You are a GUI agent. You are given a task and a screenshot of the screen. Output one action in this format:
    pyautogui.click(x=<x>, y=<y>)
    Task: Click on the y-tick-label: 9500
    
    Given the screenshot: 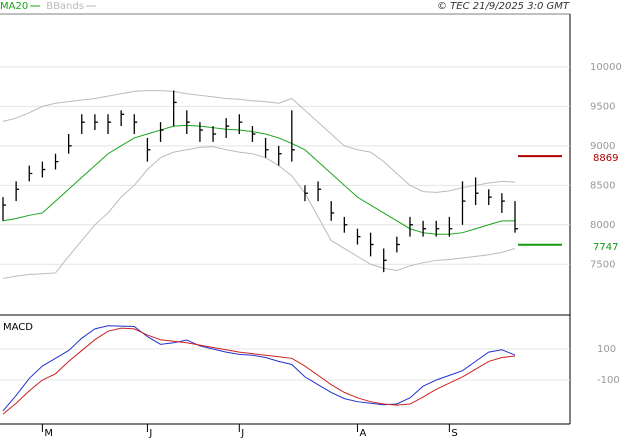 What is the action you would take?
    pyautogui.click(x=602, y=106)
    